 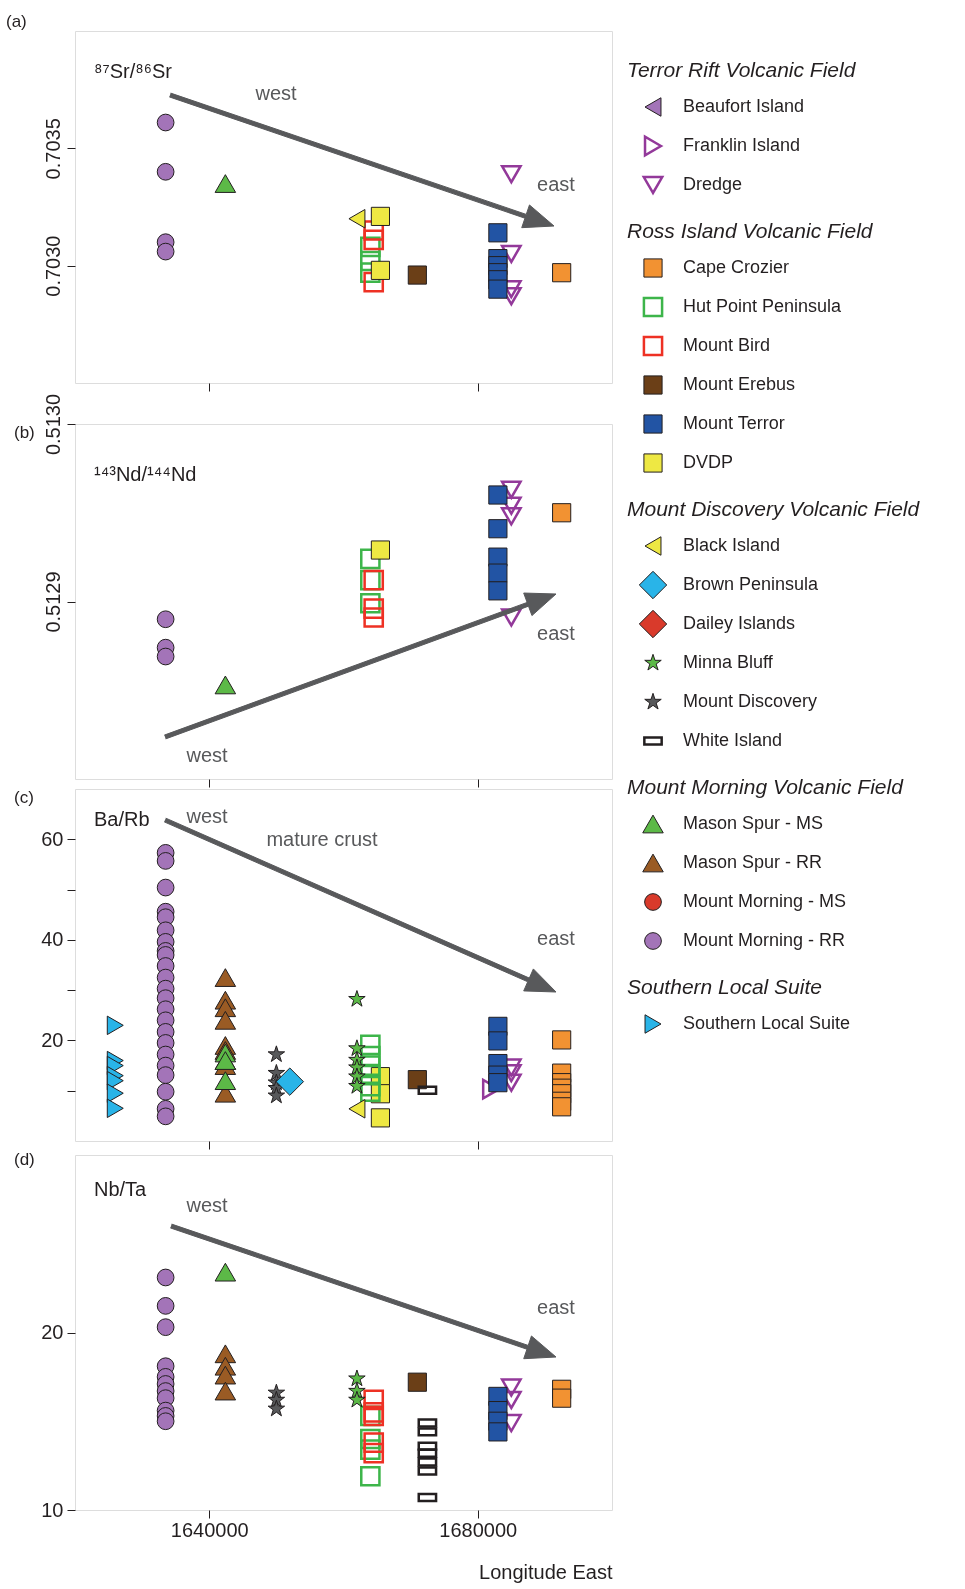 What do you see at coordinates (766, 786) in the screenshot?
I see `text: Mount Morning Volcanic Field` at bounding box center [766, 786].